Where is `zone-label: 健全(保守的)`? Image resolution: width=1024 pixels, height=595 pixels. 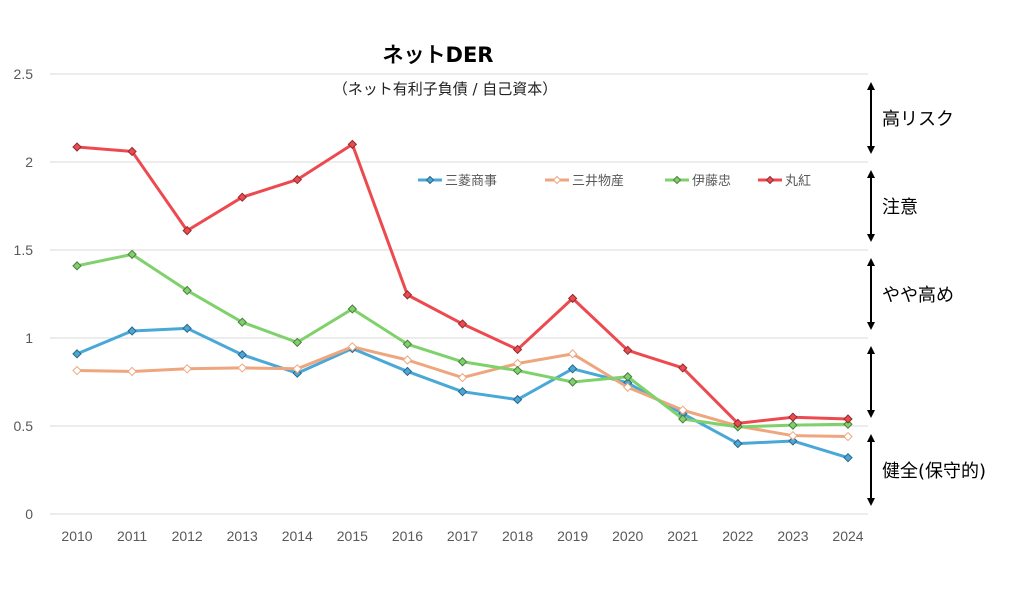 zone-label: 健全(保守的) is located at coordinates (934, 471).